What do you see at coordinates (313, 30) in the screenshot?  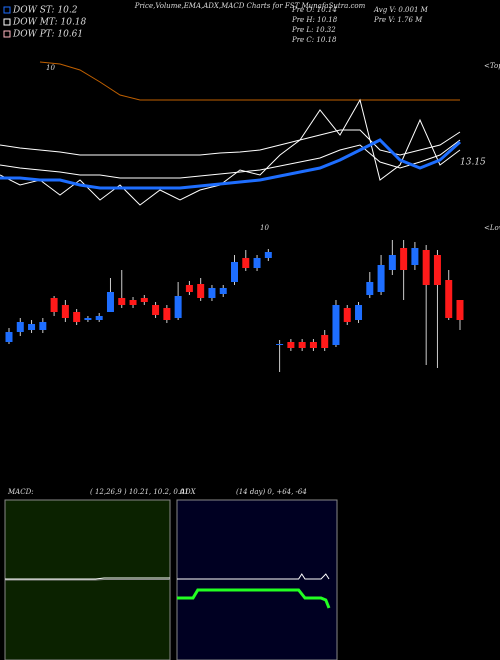 I see `info-label: Pre L: 10.32` at bounding box center [313, 30].